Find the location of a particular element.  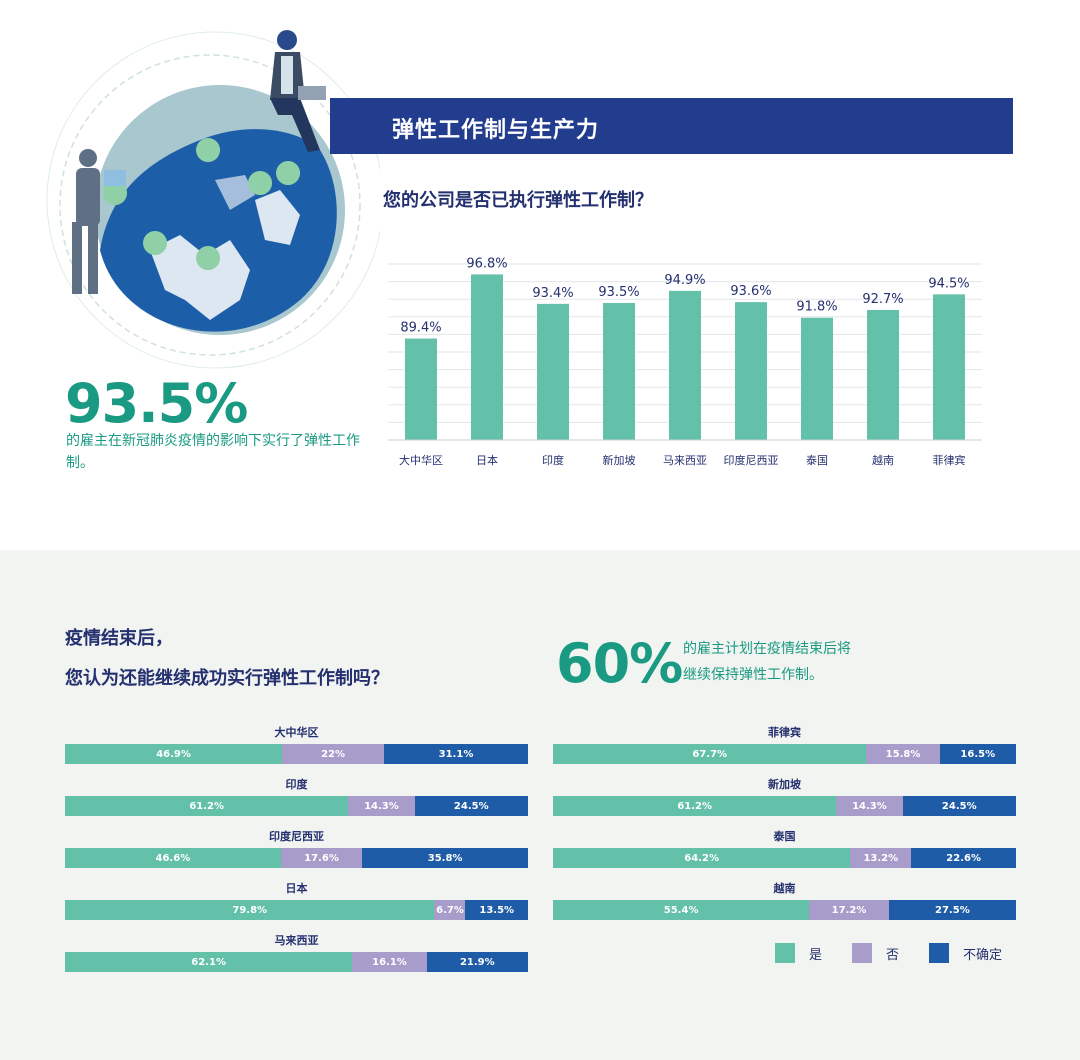

stack-item: 日本 79.8% 6.7% 13.5% is located at coordinates (296, 904).